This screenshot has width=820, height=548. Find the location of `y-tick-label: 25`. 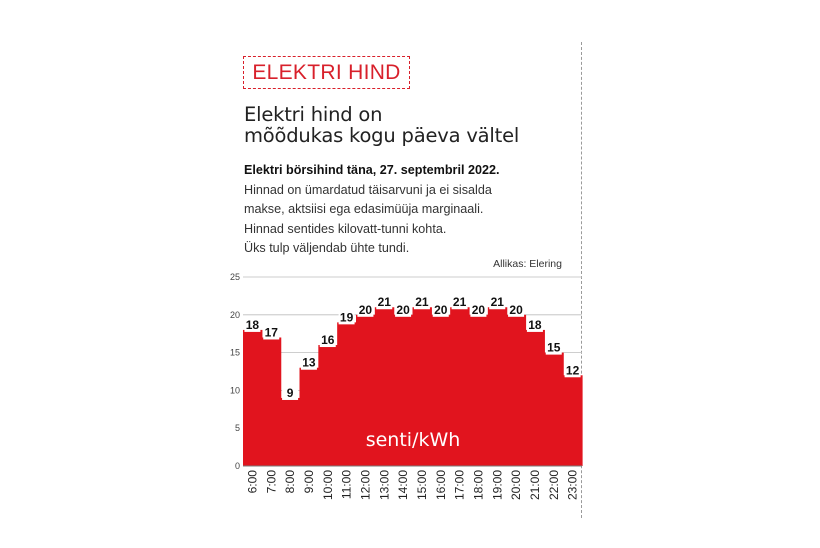

y-tick-label: 25 is located at coordinates (235, 277).